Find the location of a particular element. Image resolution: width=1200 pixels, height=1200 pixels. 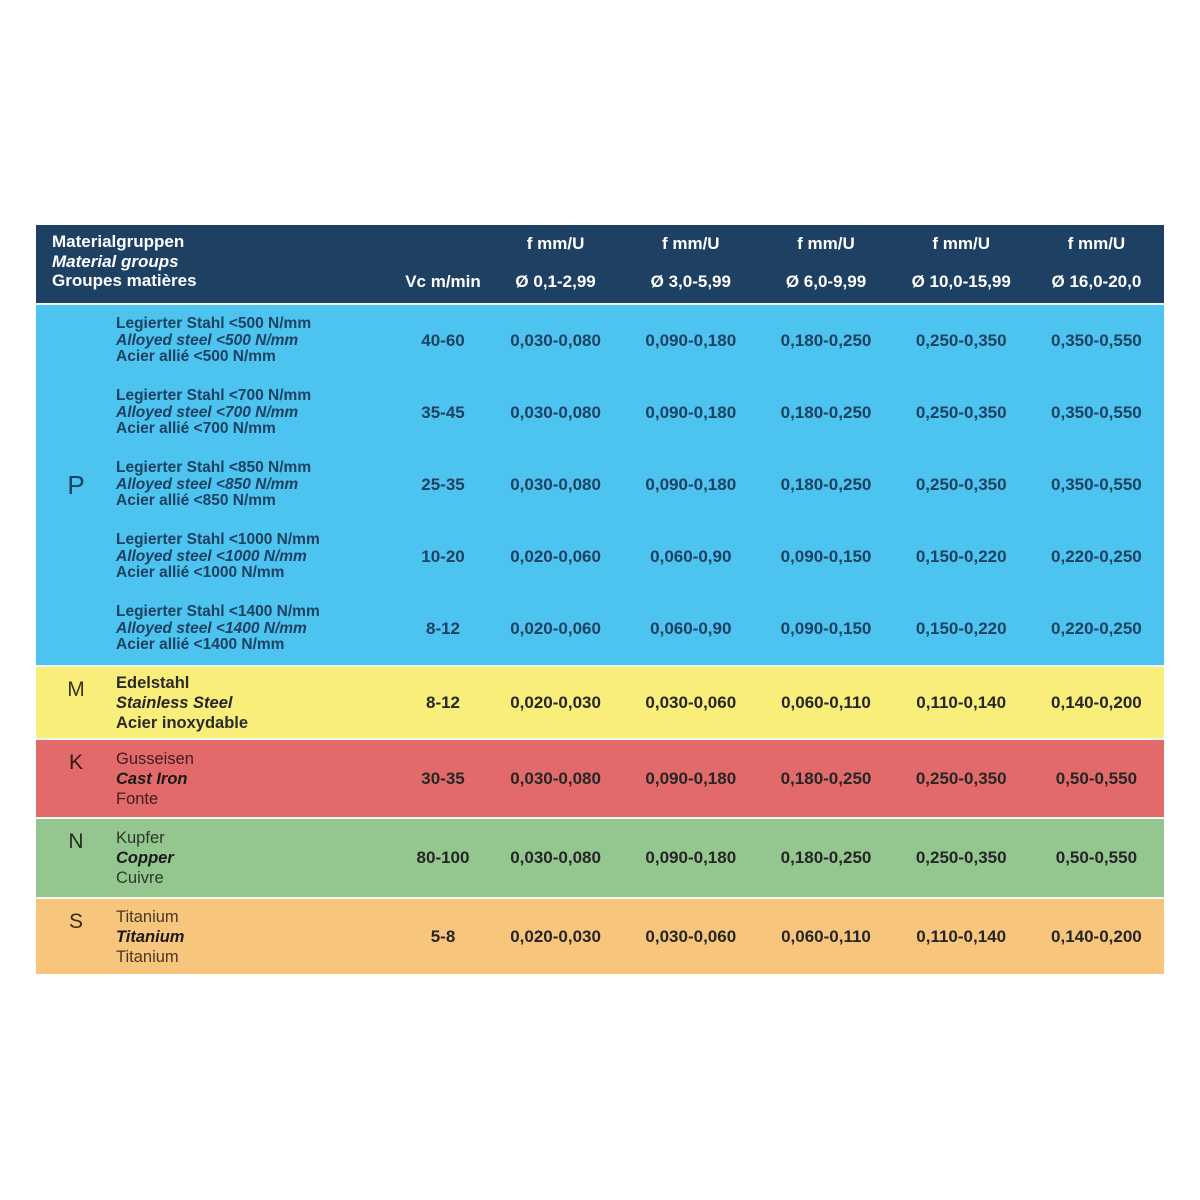

feed-value: 0,020-0,030 is located at coordinates (555, 702).